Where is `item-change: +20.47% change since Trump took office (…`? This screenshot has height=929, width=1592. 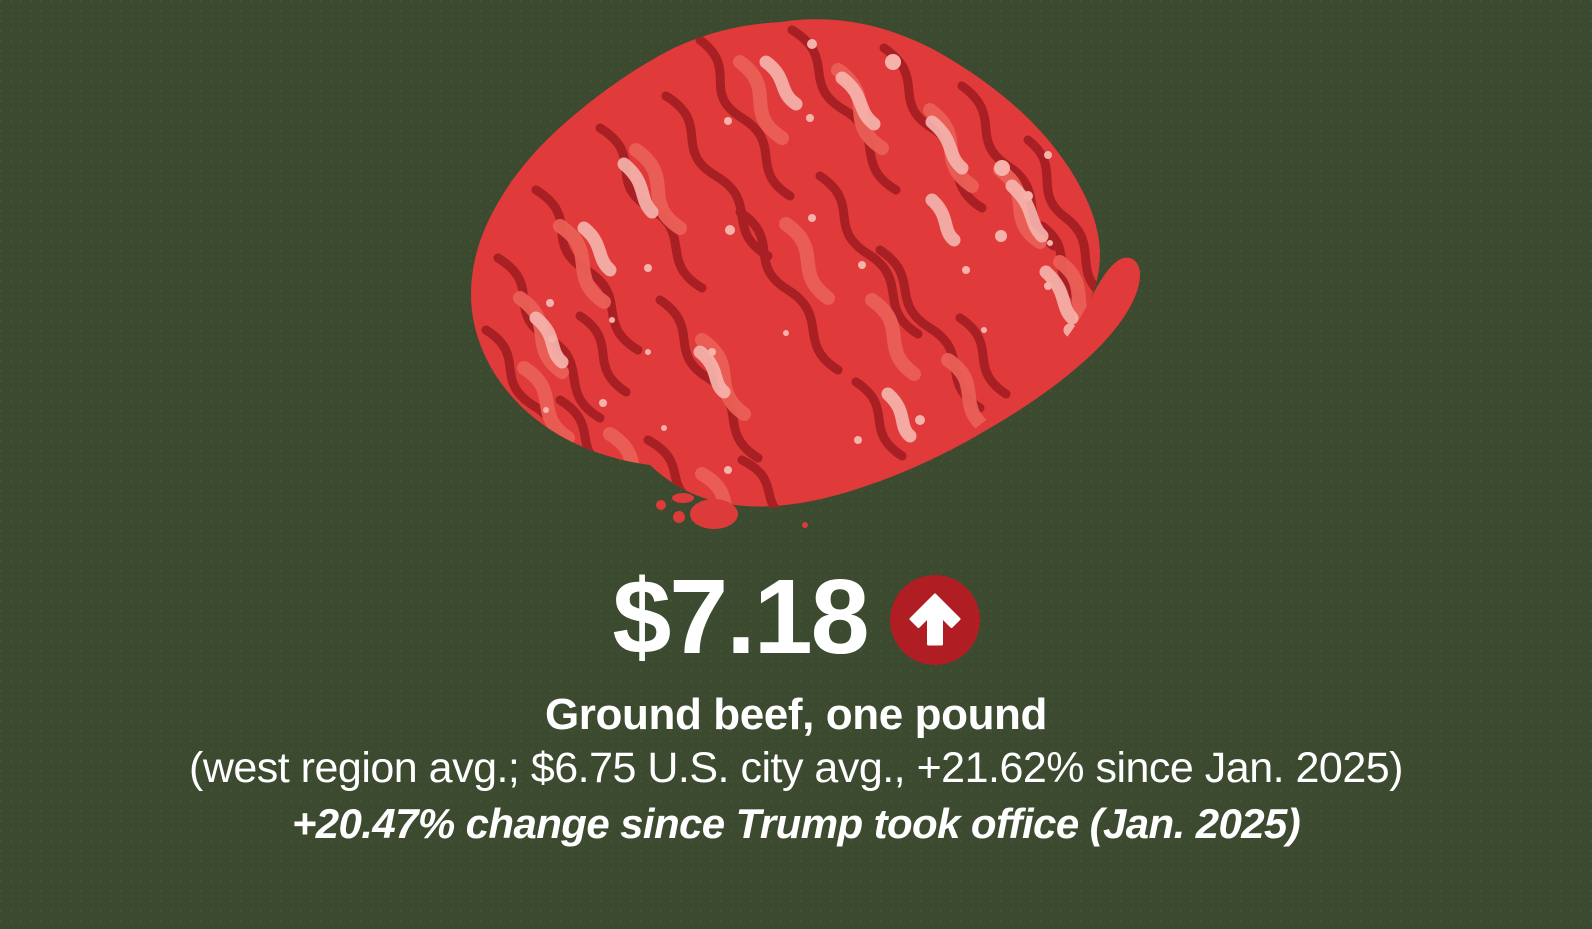
item-change: +20.47% change since Trump took office (… is located at coordinates (796, 823).